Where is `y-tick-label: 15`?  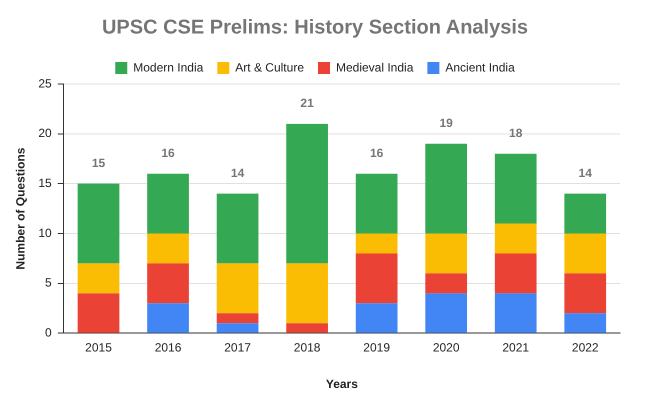 y-tick-label: 15 is located at coordinates (45, 183).